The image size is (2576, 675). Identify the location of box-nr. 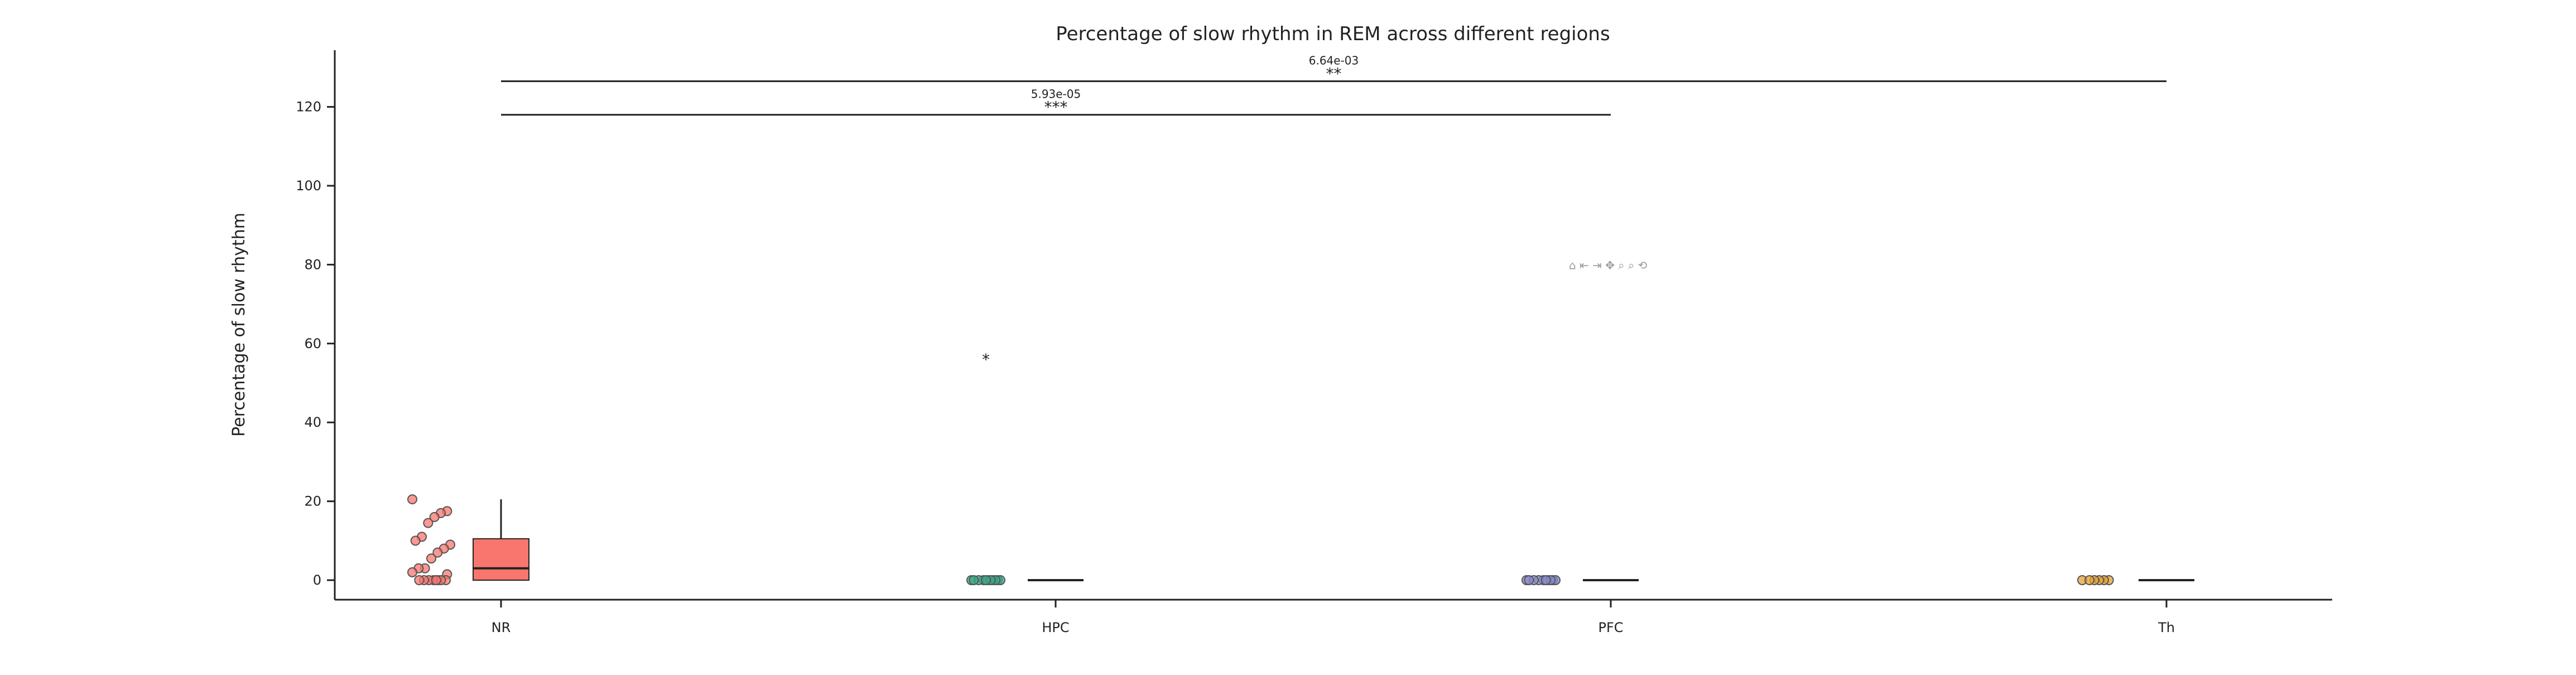
(501, 559).